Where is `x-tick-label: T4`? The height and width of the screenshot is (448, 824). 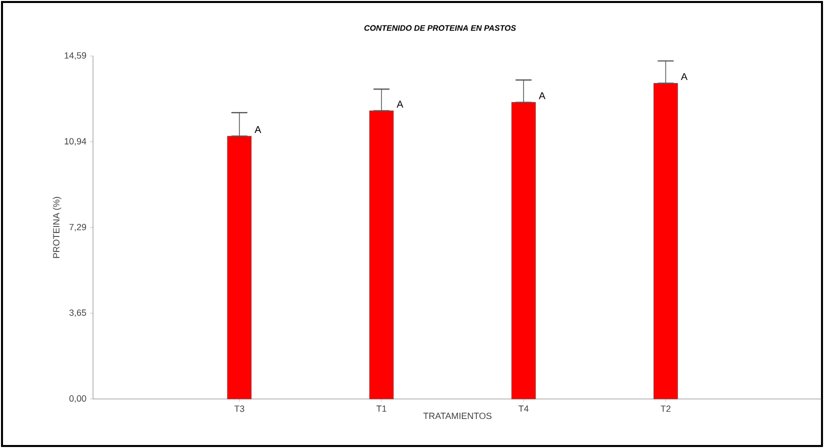 x-tick-label: T4 is located at coordinates (523, 409).